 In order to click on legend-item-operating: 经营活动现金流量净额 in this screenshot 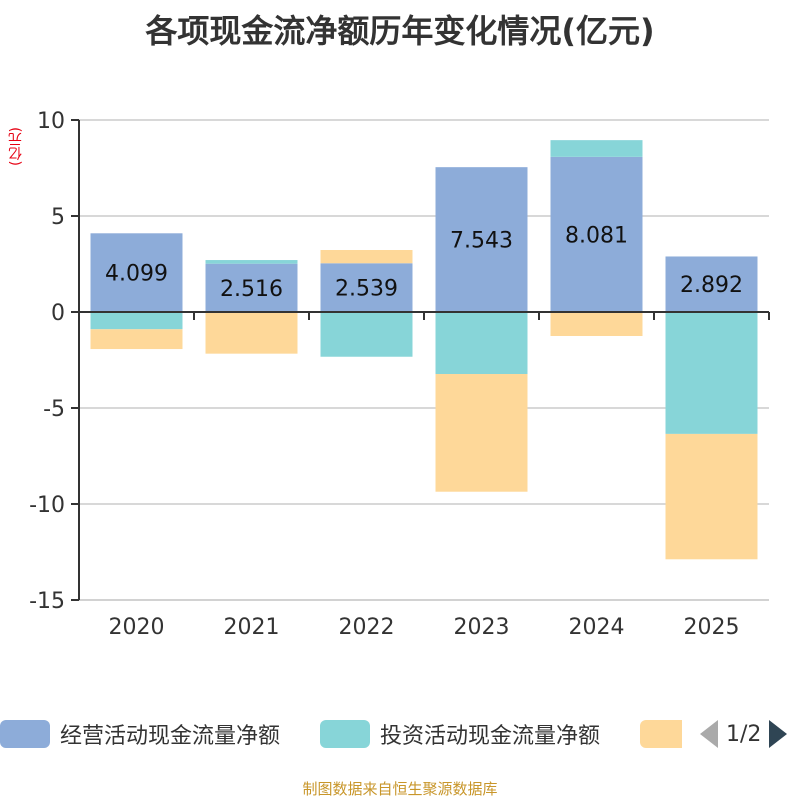, I will do `click(140, 734)`.